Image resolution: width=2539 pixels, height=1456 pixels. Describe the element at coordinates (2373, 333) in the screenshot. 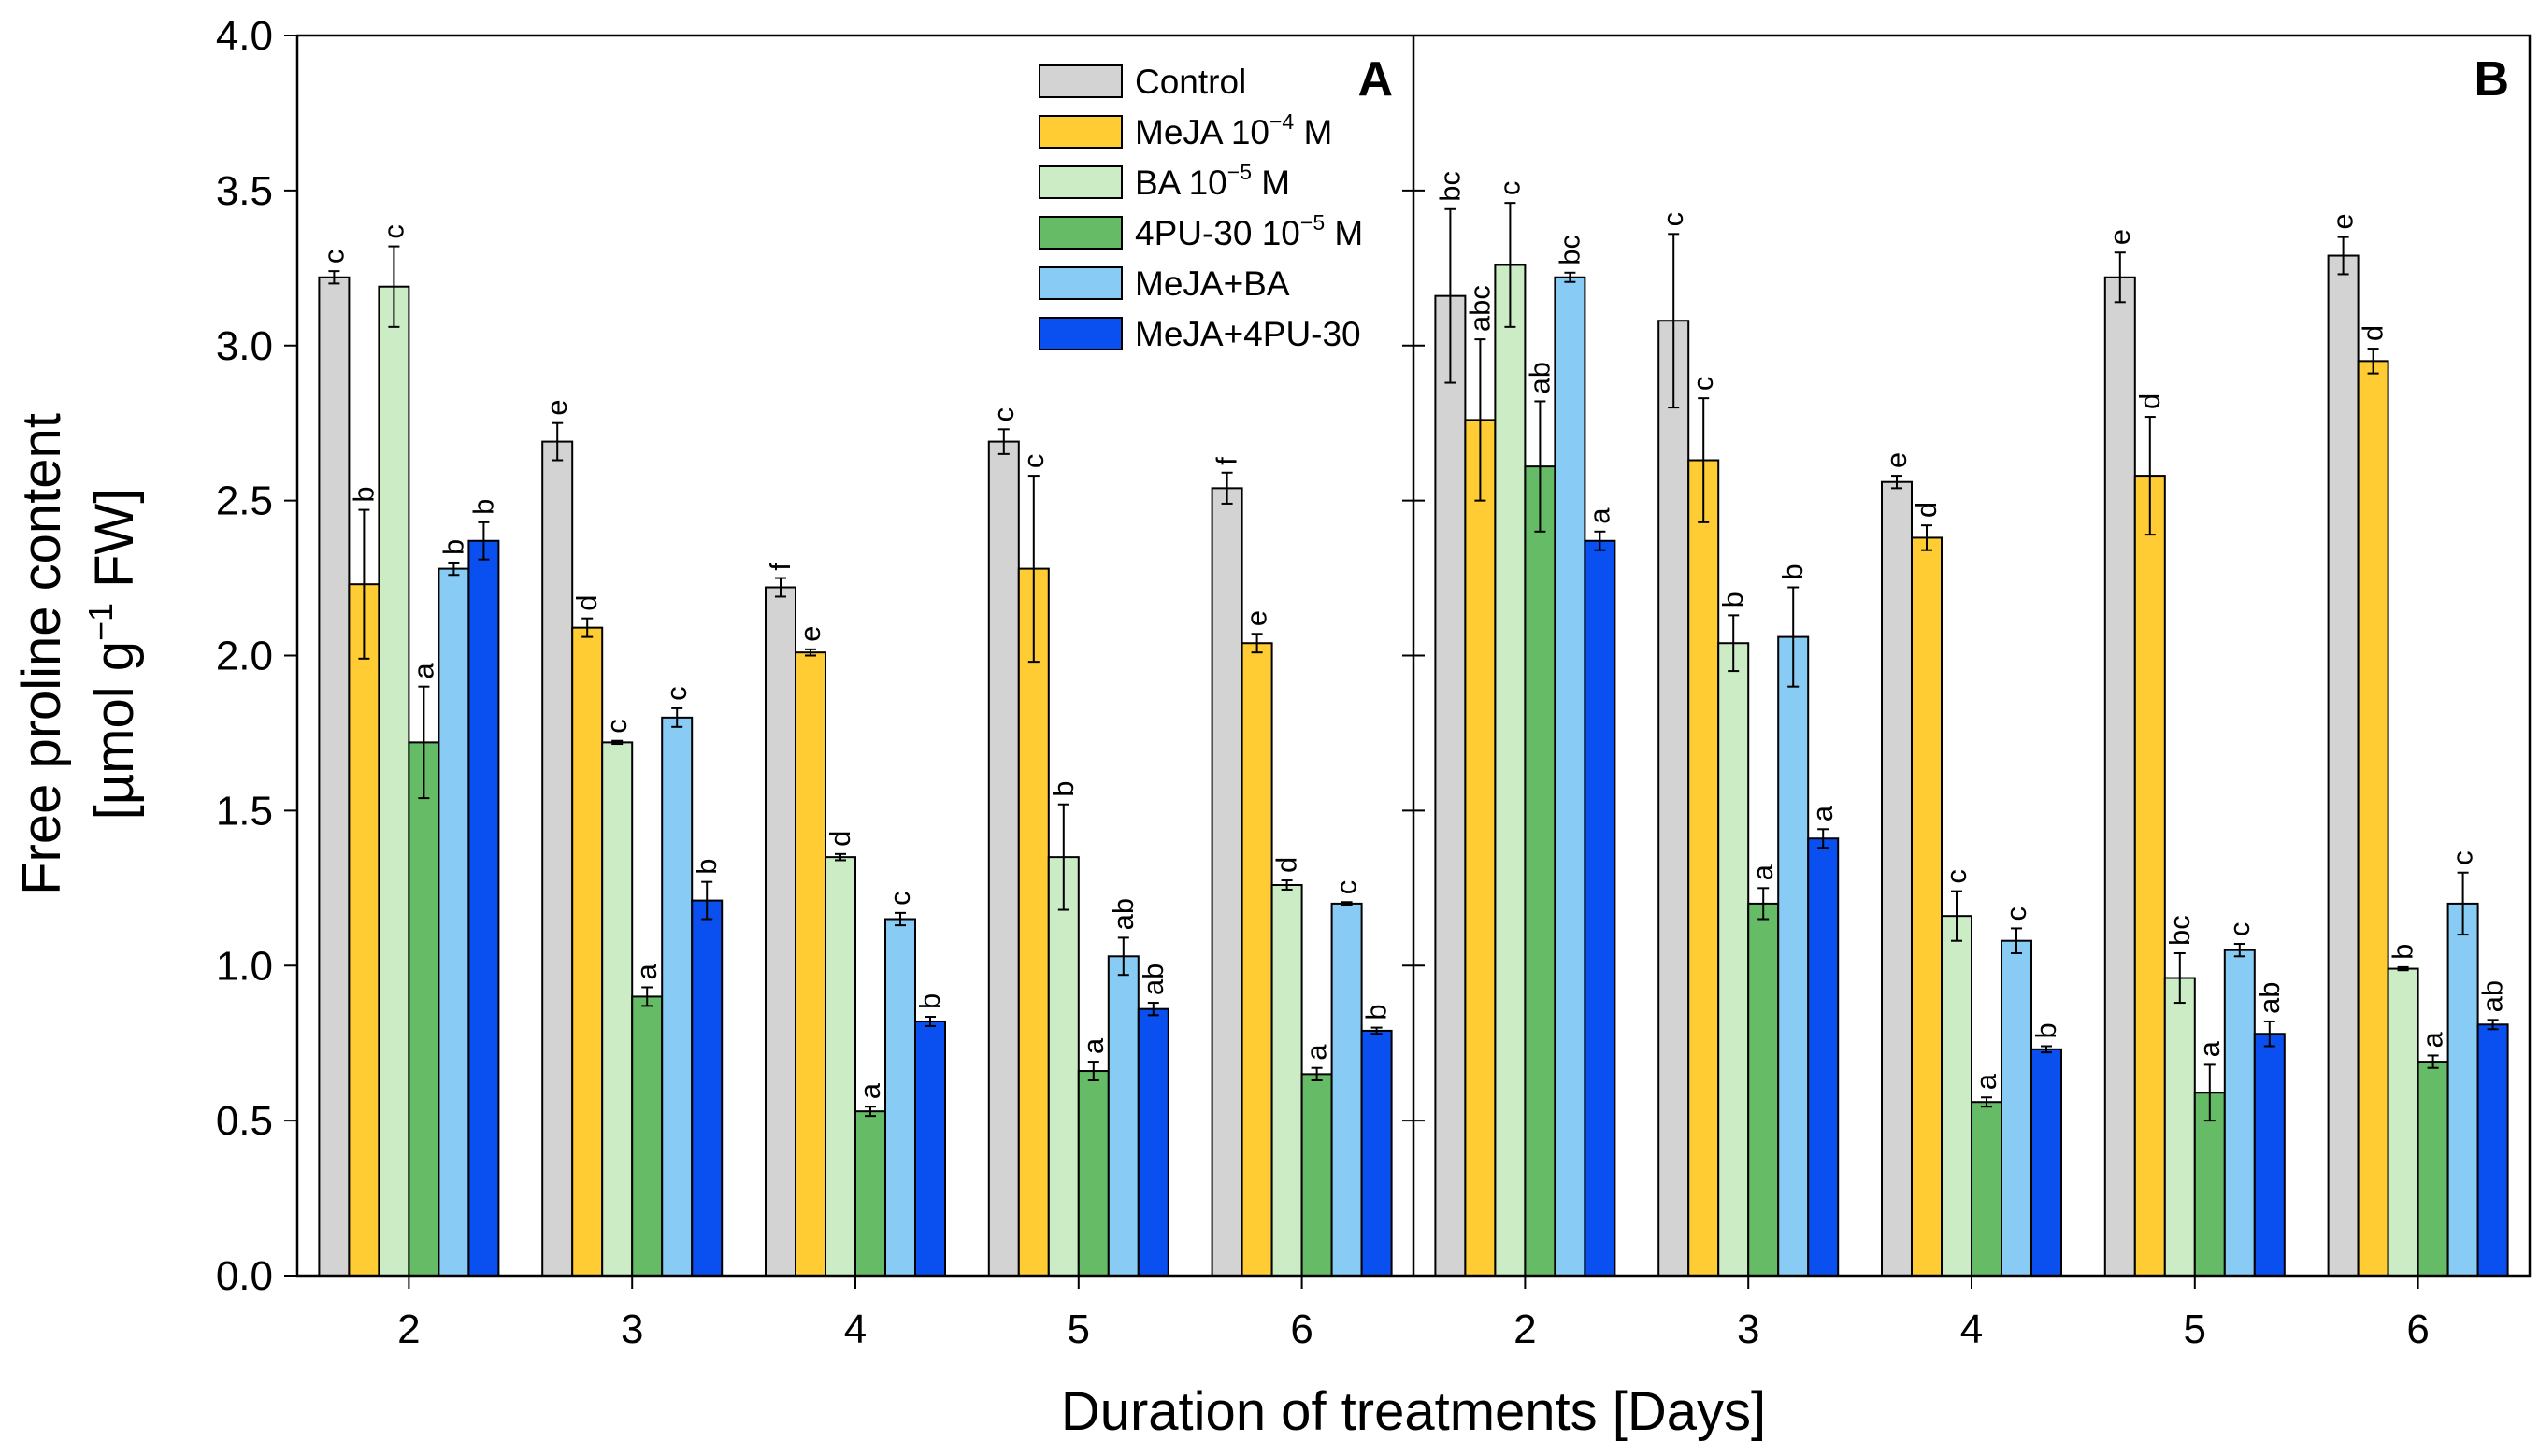

I see `significance-letter-panel-B-day-6-series-1: d` at that location.